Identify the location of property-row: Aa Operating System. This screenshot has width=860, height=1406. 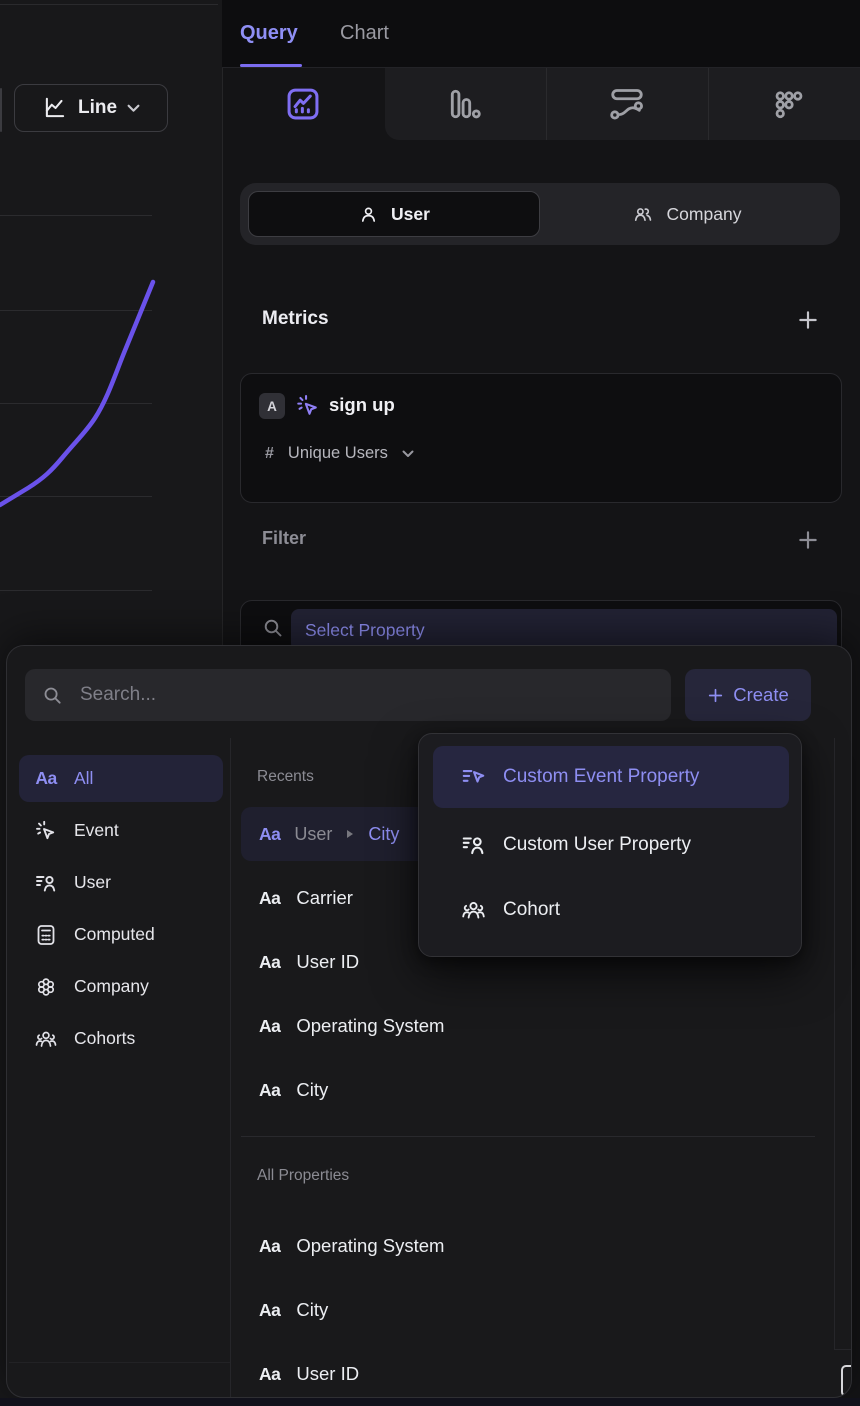
(521, 1246).